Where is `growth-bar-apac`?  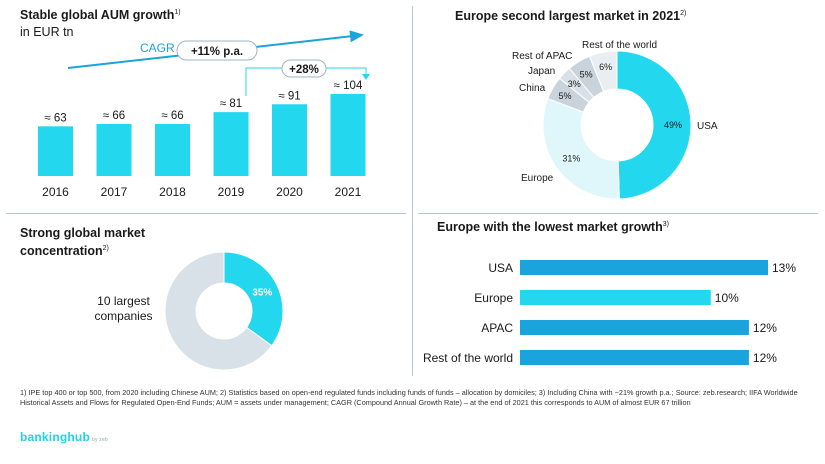
growth-bar-apac is located at coordinates (634, 327).